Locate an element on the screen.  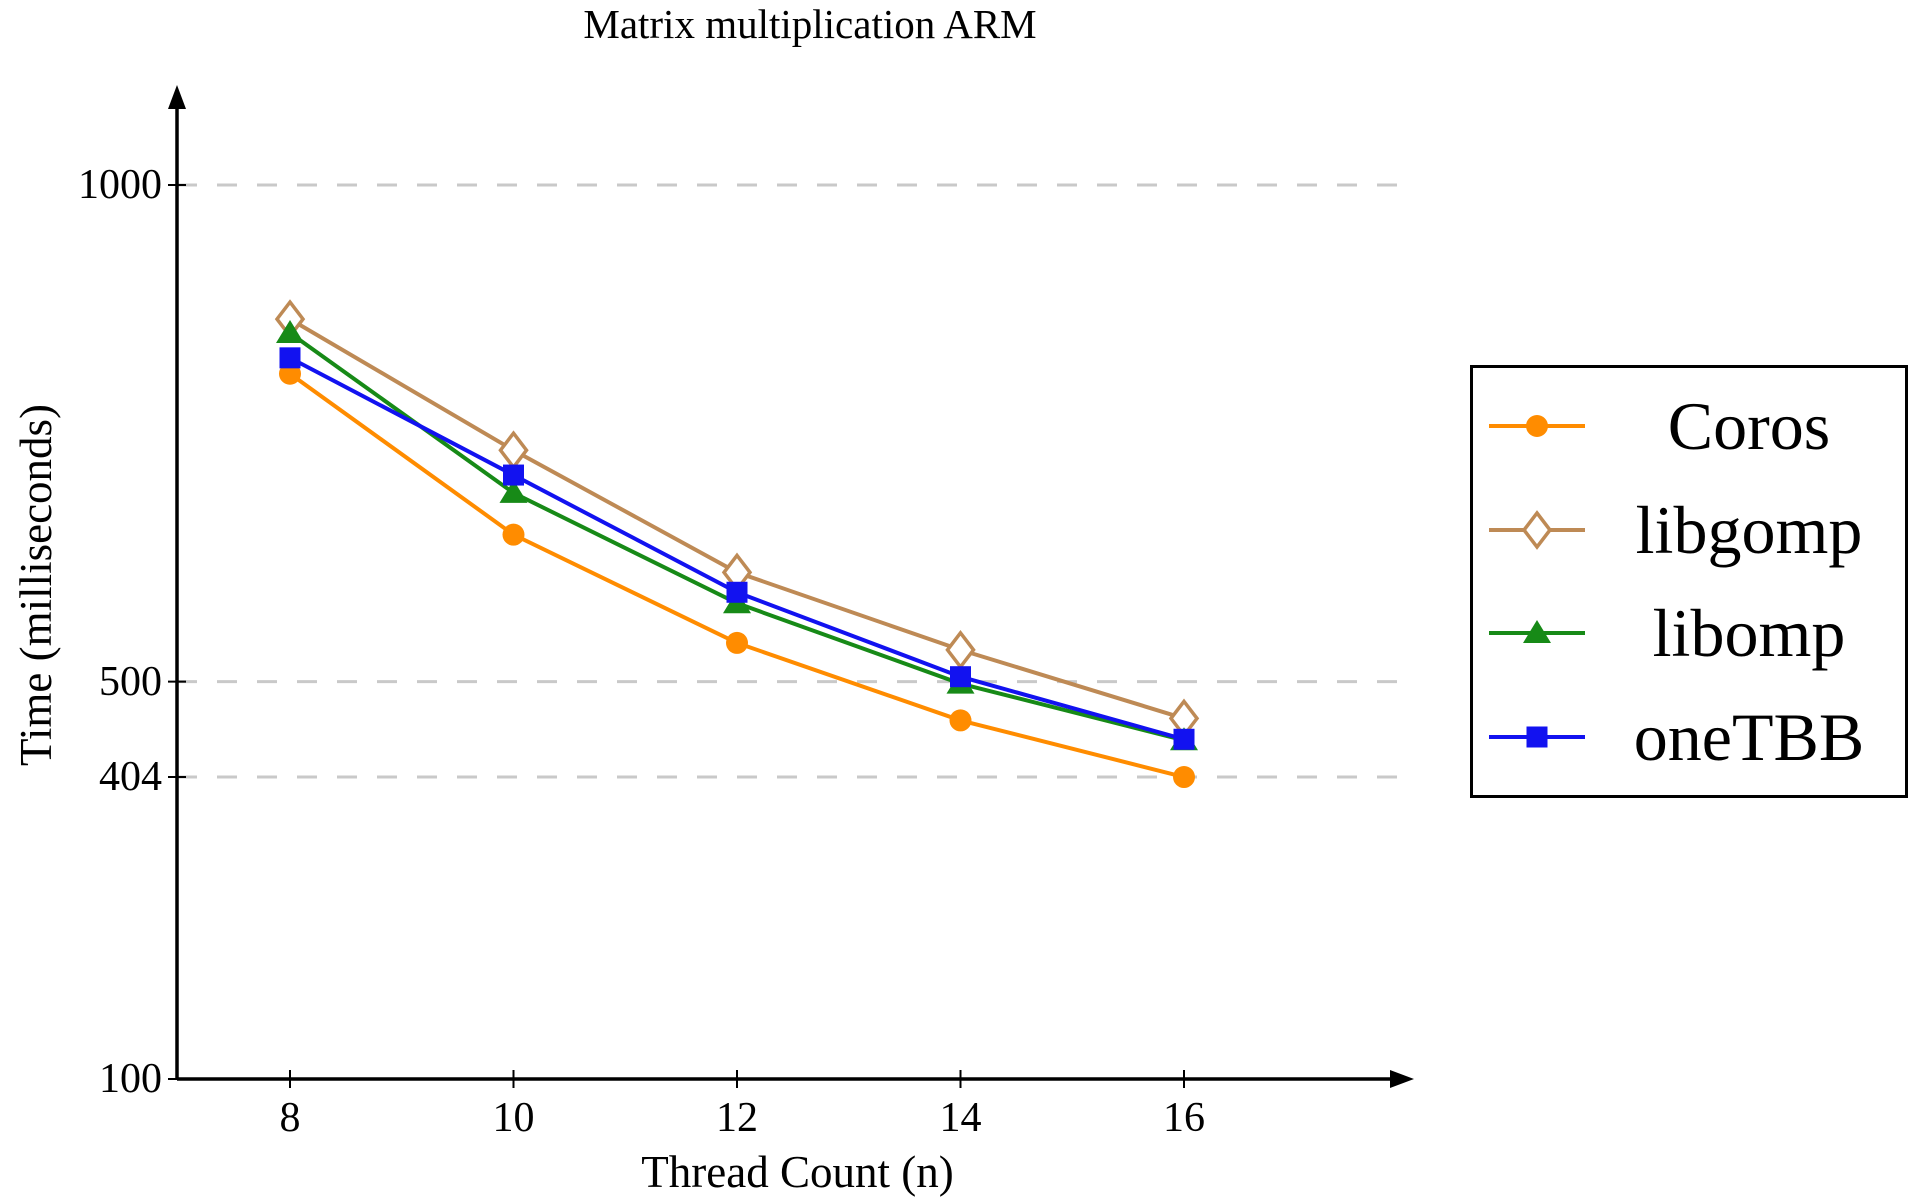
y-axis-label: Time (milliseconds) is located at coordinates (36, 585).